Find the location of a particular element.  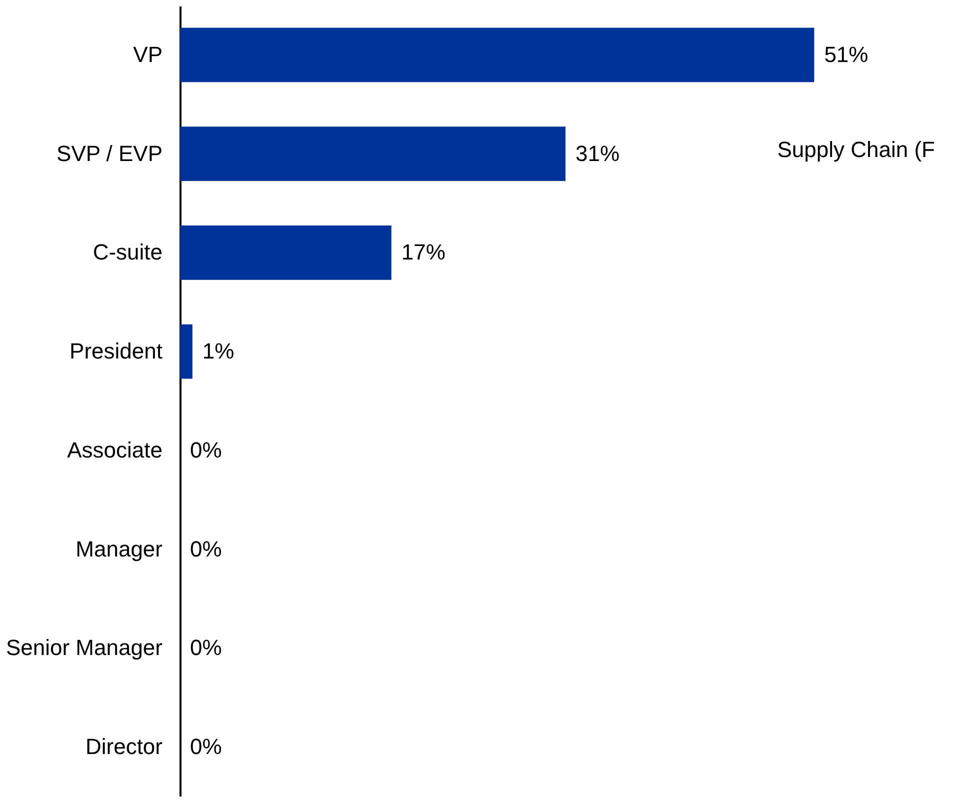

data-label: 51% is located at coordinates (846, 54).